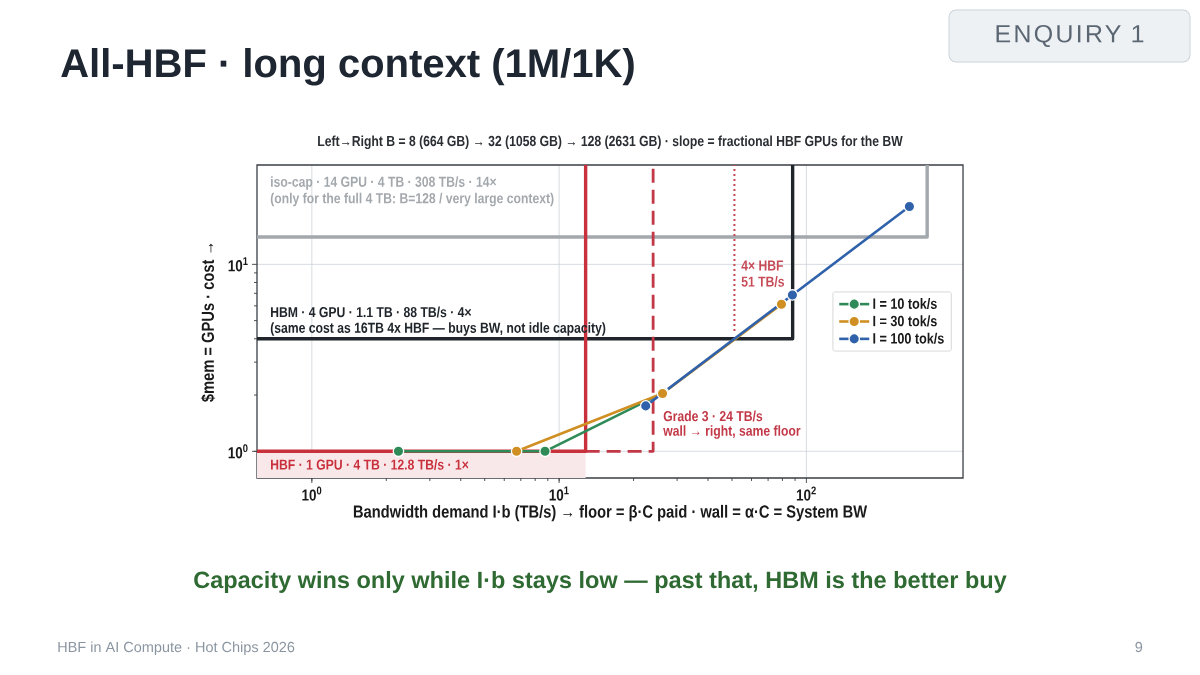 This screenshot has width=1200, height=675. What do you see at coordinates (1139, 647) in the screenshot?
I see `text: 9` at bounding box center [1139, 647].